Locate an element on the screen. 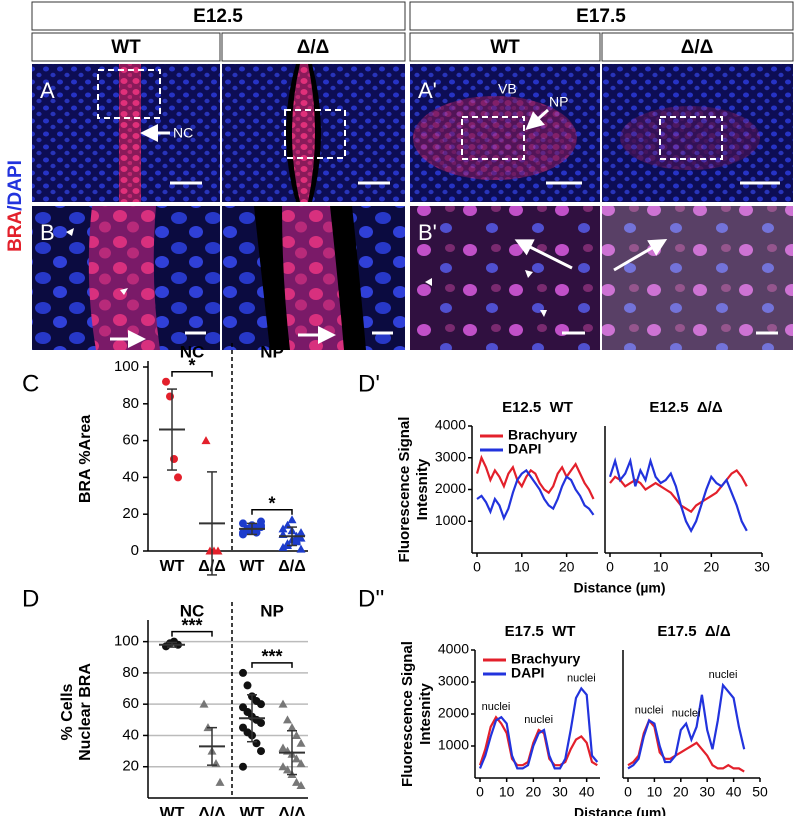 The height and width of the screenshot is (816, 800). y-tick-label: 0 is located at coordinates (135, 550).